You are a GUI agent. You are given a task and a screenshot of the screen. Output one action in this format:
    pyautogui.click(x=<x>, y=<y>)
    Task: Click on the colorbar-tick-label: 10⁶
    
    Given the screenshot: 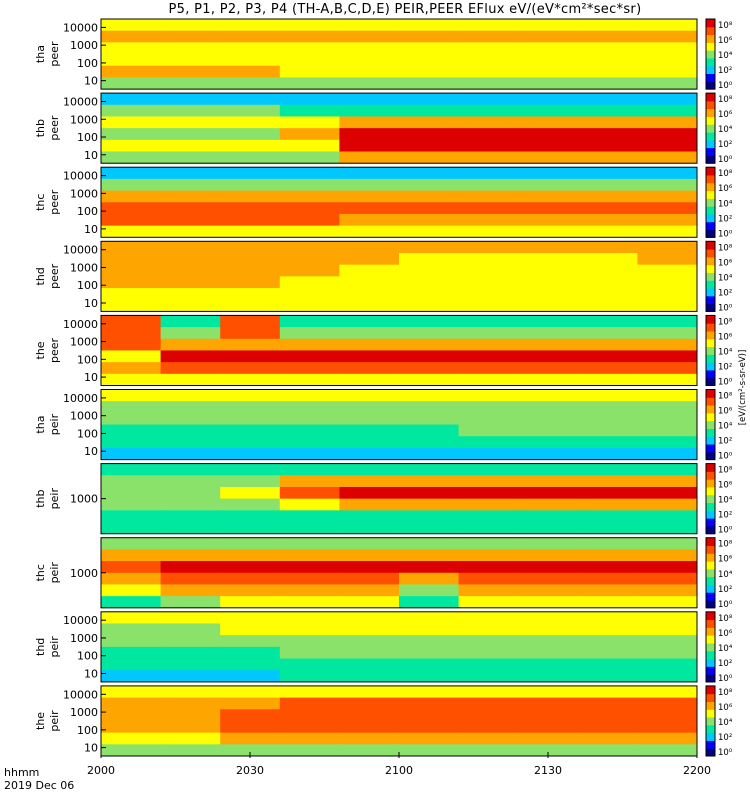 What is the action you would take?
    pyautogui.click(x=725, y=708)
    